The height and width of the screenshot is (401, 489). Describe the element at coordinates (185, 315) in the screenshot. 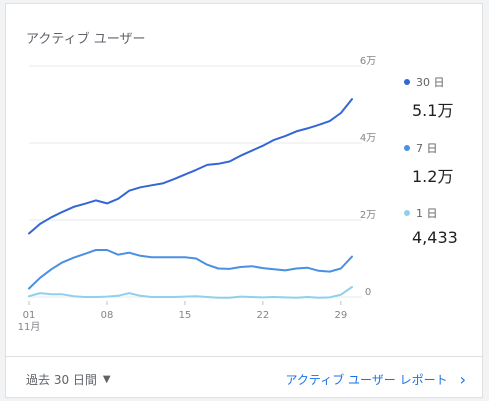

I see `x-tick-label: 15` at that location.